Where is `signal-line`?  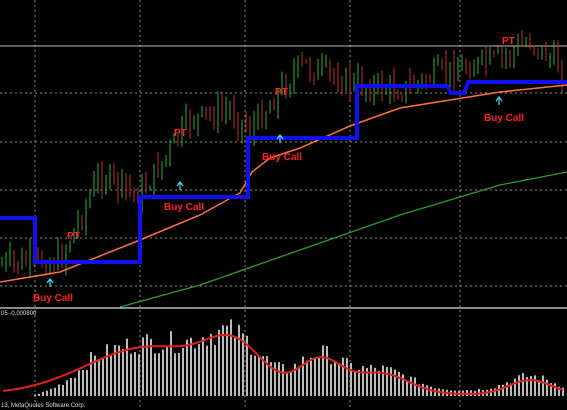
signal-line is located at coordinates (283, 364).